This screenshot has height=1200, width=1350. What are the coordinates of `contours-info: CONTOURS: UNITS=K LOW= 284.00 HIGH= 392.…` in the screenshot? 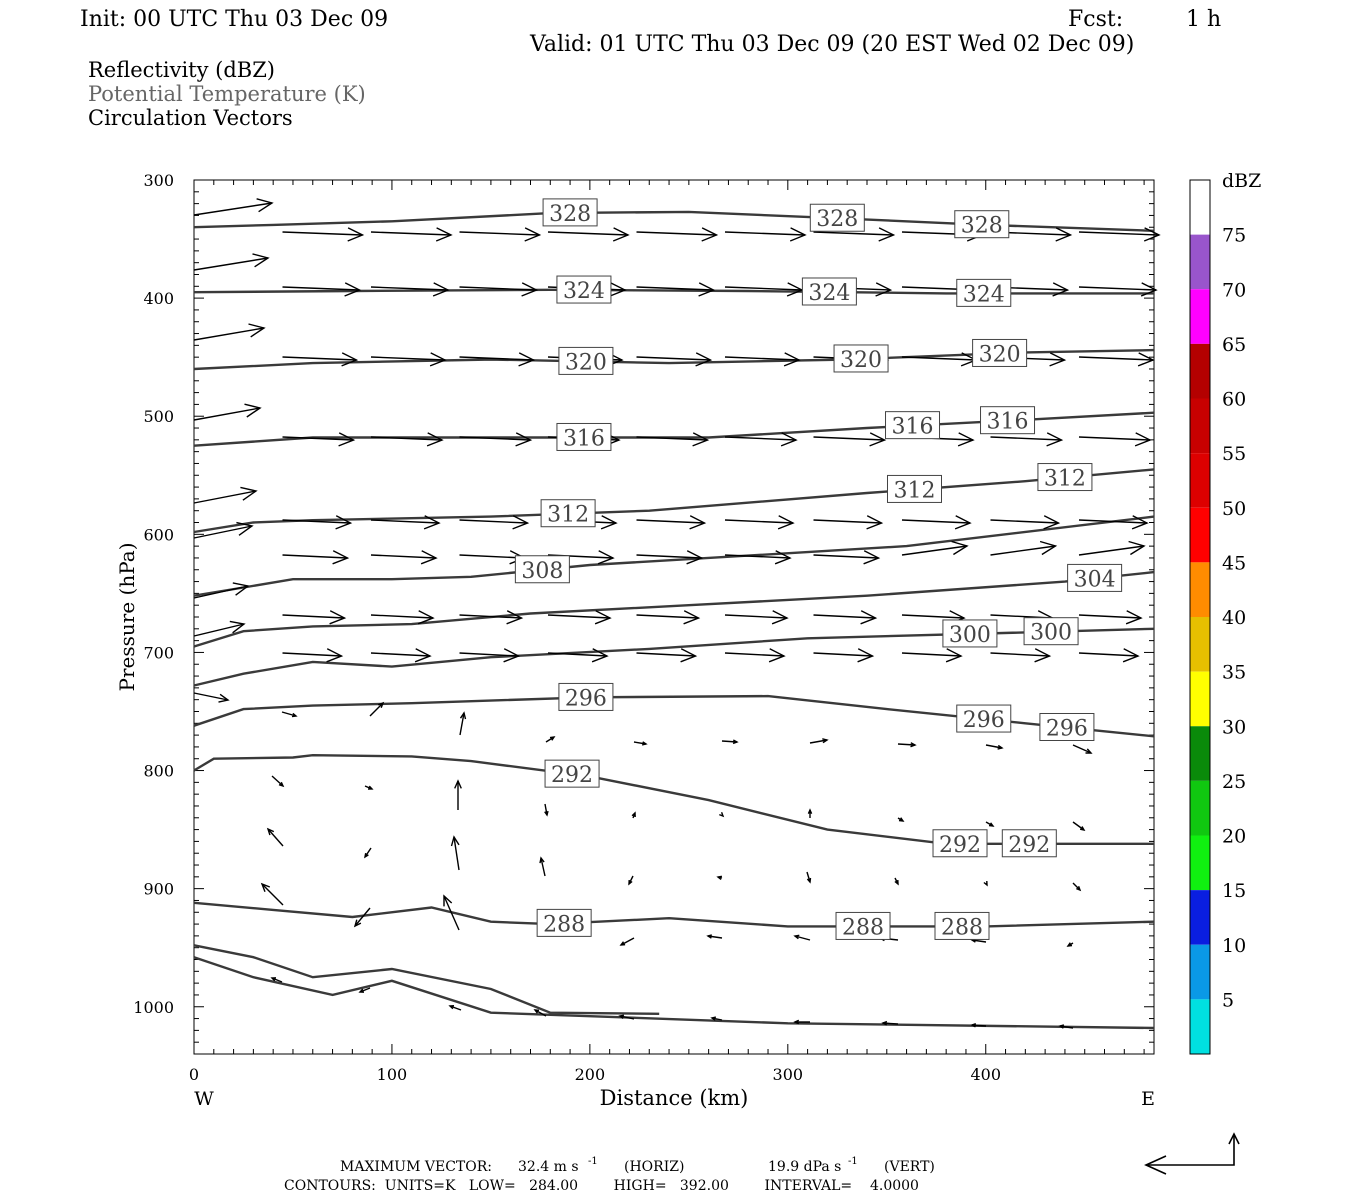 It's located at (601, 1186).